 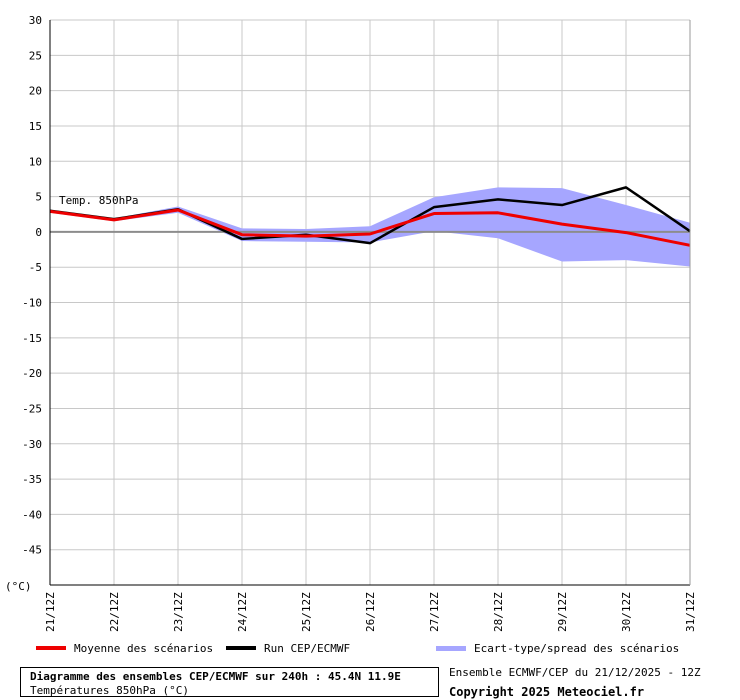 What do you see at coordinates (50, 612) in the screenshot?
I see `x-tick-label: 21/12Z` at bounding box center [50, 612].